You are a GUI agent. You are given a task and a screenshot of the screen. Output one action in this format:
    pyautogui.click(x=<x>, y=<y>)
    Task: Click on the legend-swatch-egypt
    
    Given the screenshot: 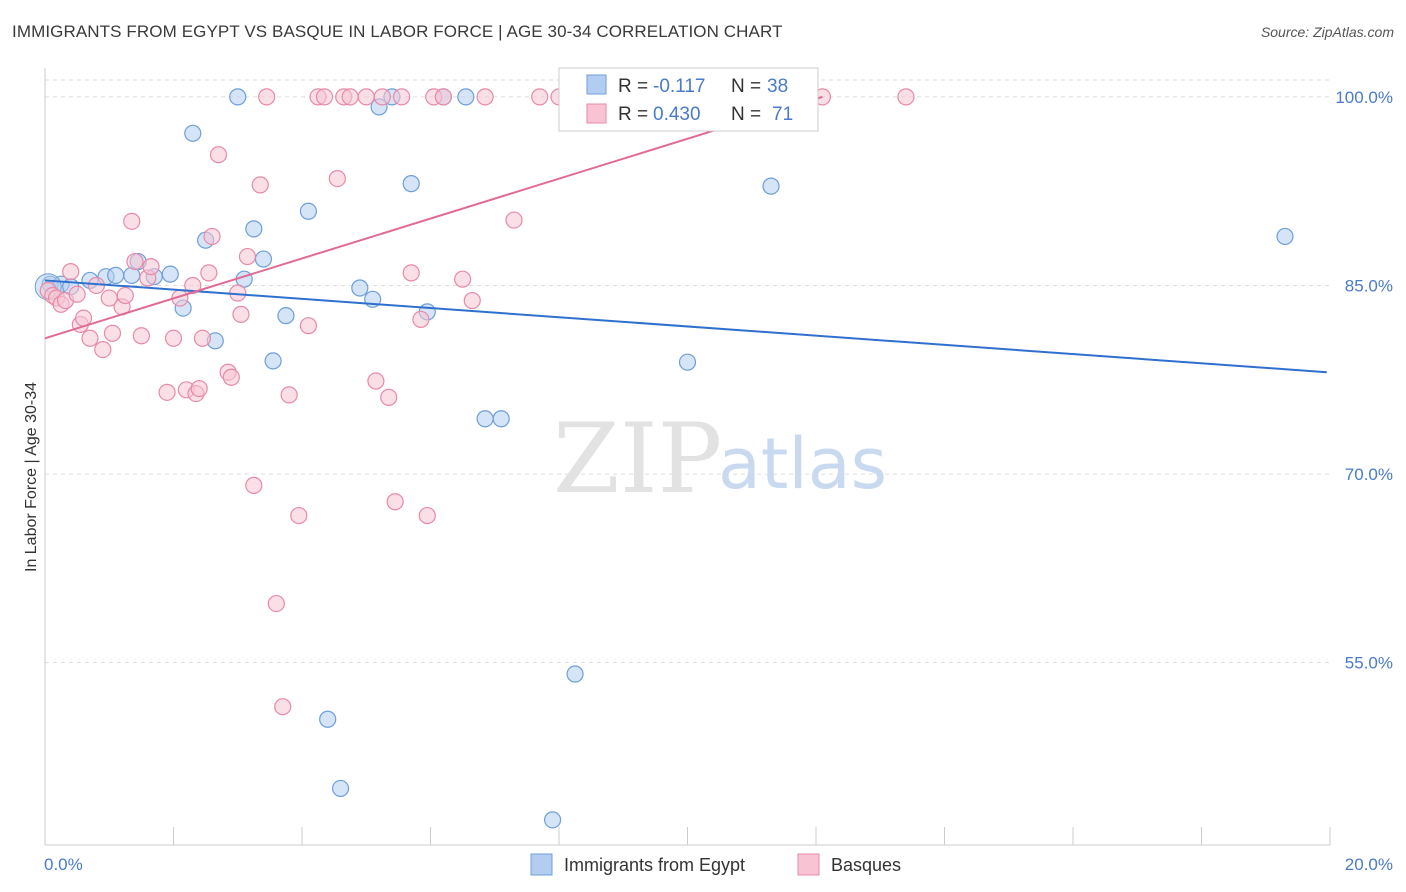 What is the action you would take?
    pyautogui.click(x=596, y=84)
    